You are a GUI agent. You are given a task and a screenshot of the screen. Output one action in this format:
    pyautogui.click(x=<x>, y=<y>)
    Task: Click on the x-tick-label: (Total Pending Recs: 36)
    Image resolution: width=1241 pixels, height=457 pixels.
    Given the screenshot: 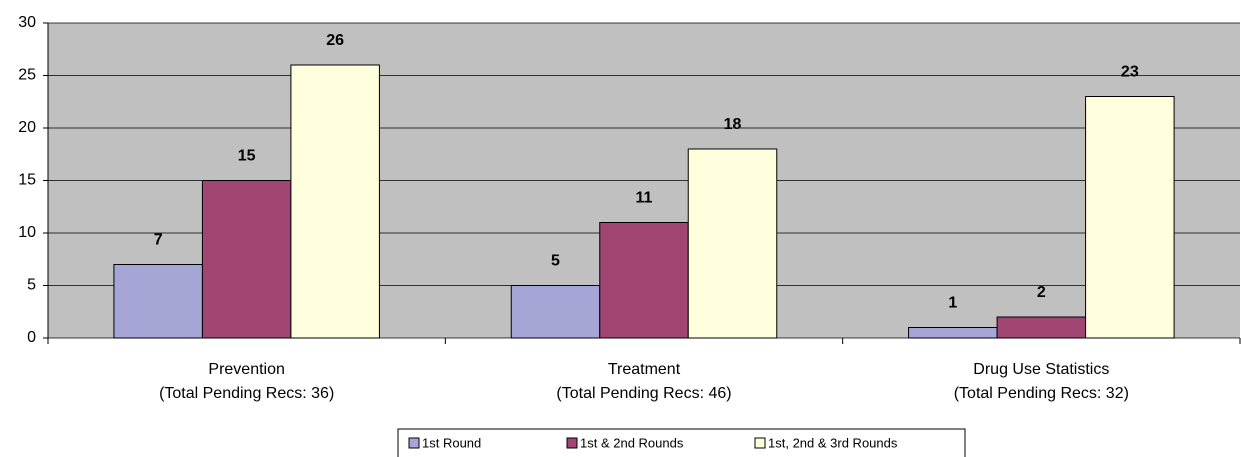 What is the action you would take?
    pyautogui.click(x=246, y=393)
    